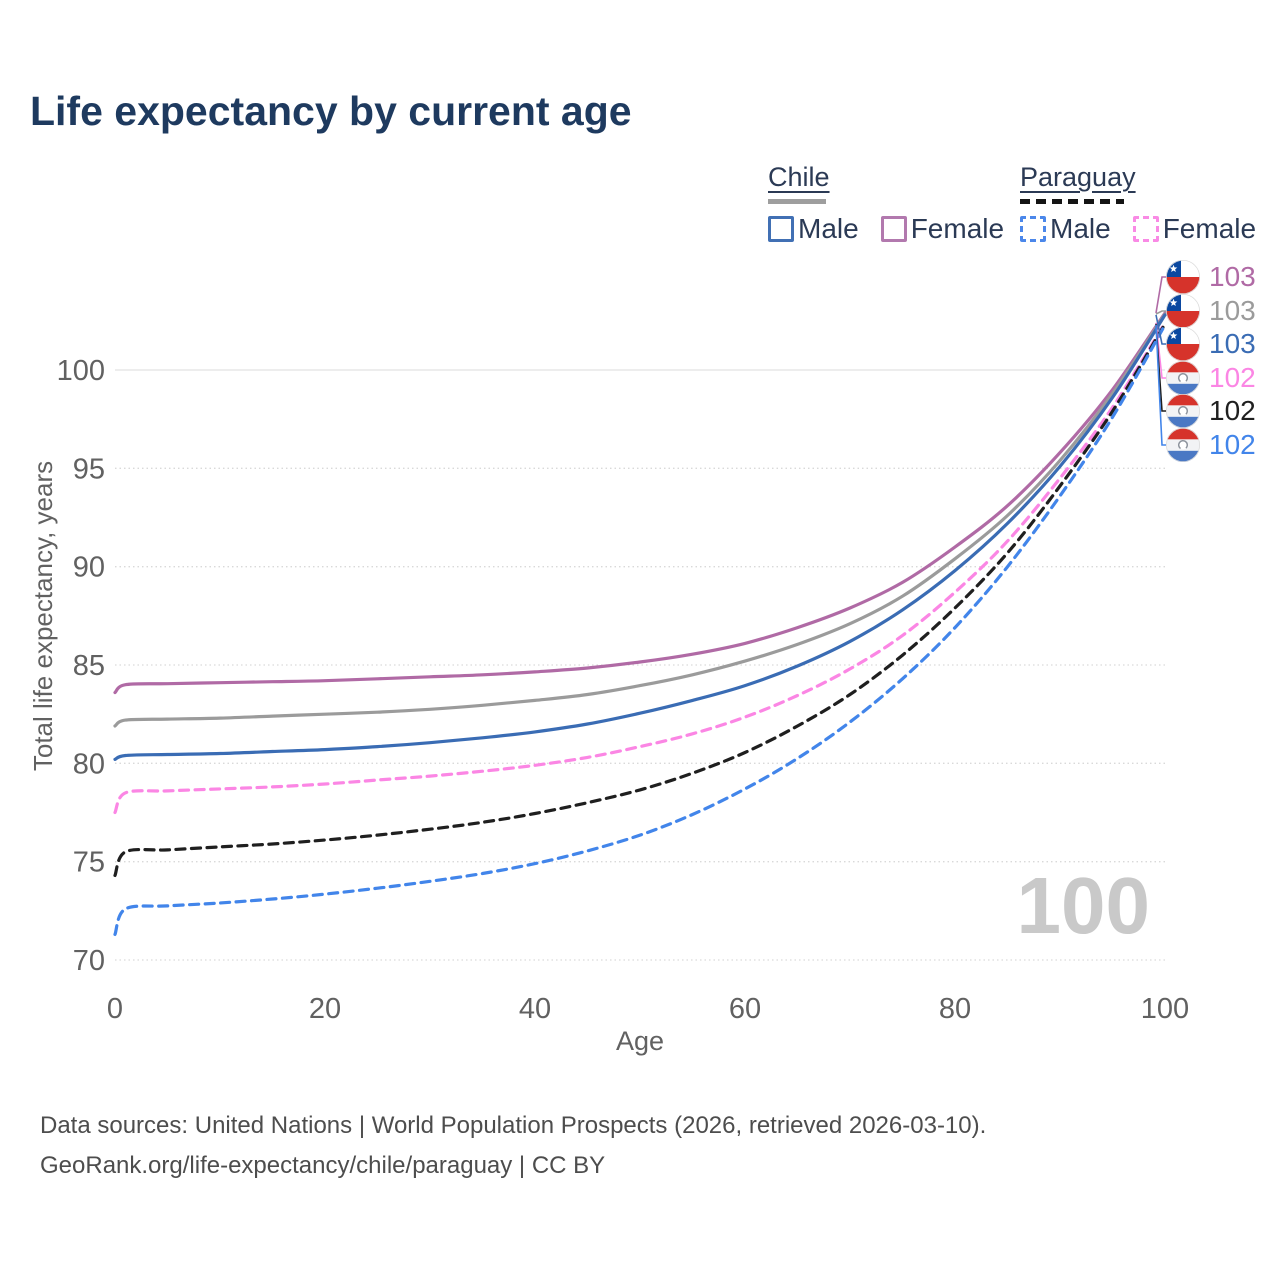 This screenshot has height=1280, width=1280. I want to click on legend-group-chile: Chile Male Female, so click(897, 203).